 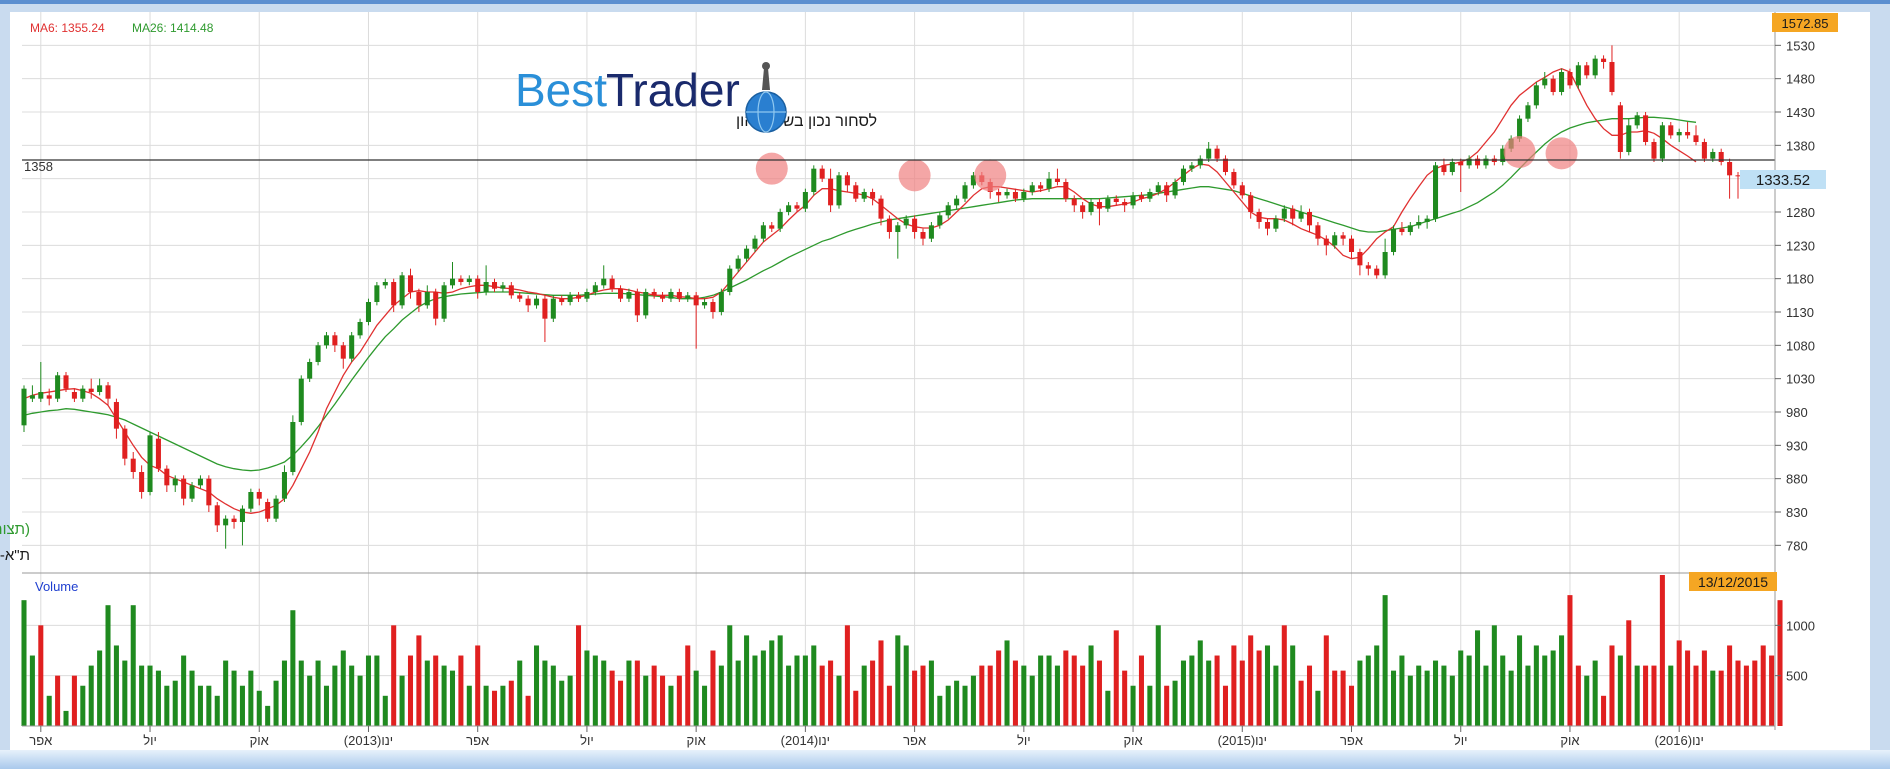 I want to click on price-tick-label: 1030, so click(x=1800, y=379).